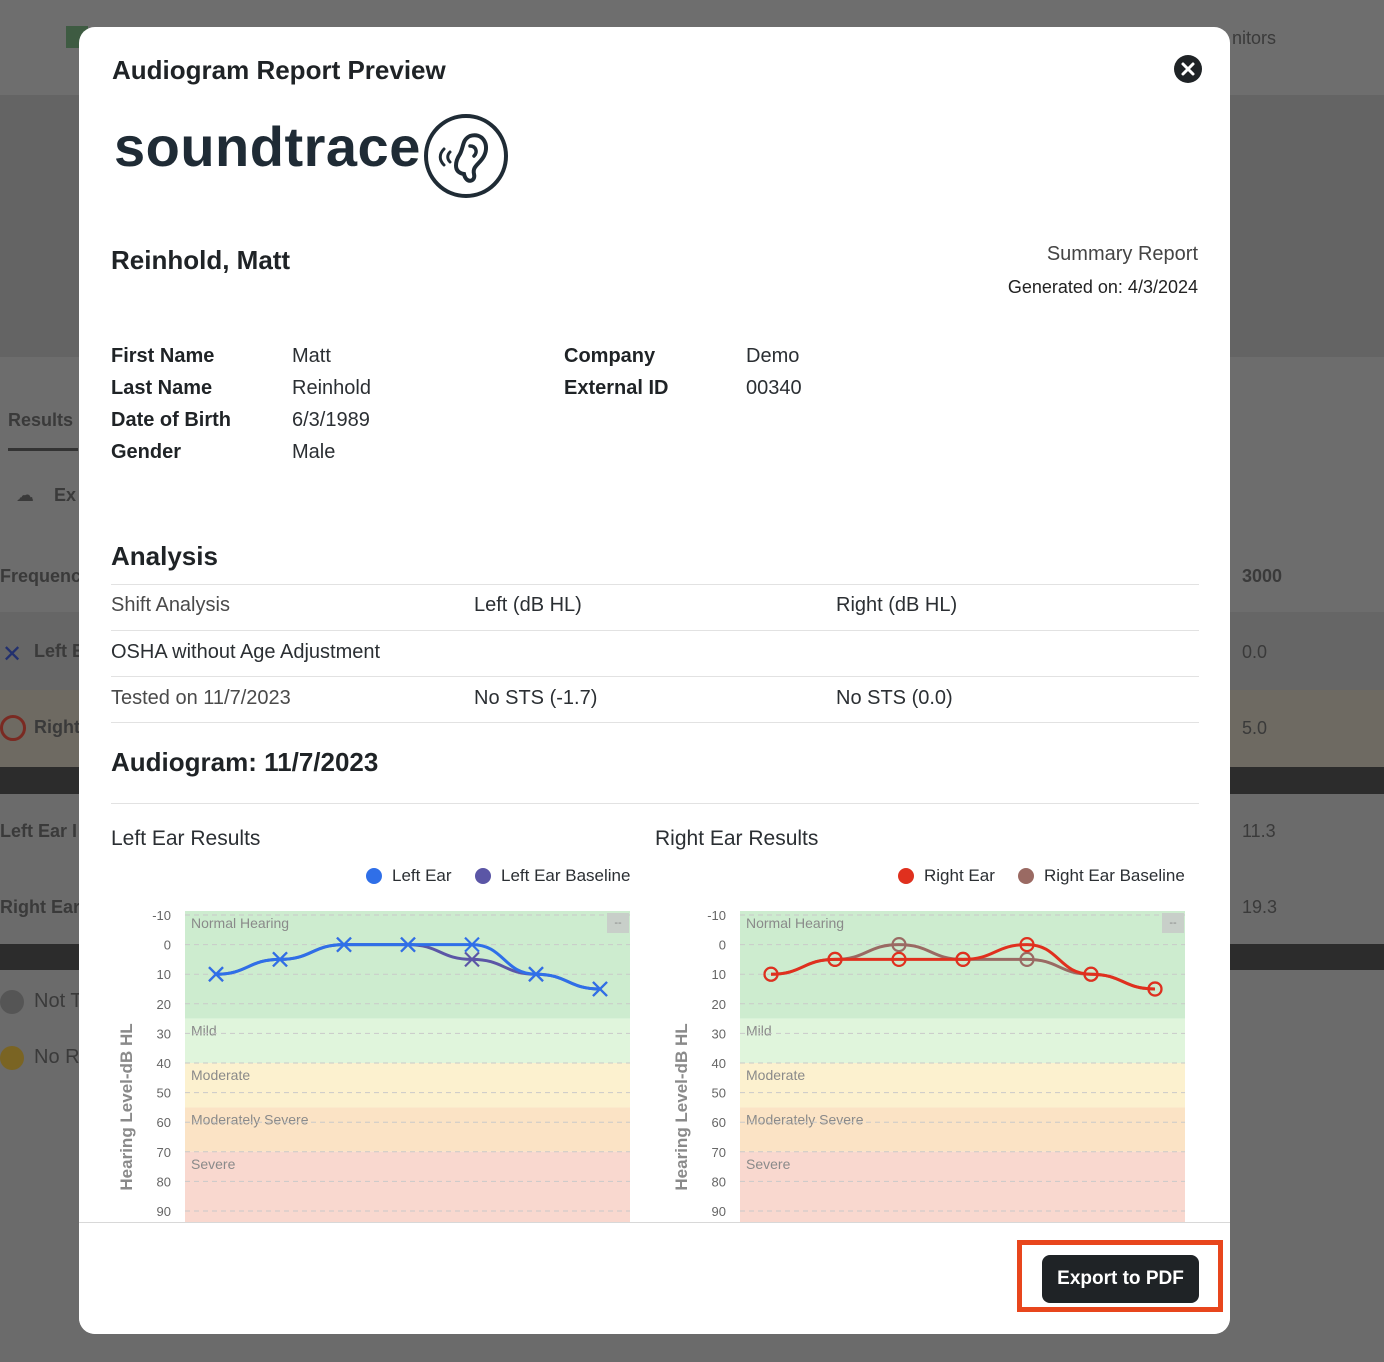 The height and width of the screenshot is (1362, 1384). What do you see at coordinates (58, 1001) in the screenshot?
I see `bg-status-not-tested: Not T` at bounding box center [58, 1001].